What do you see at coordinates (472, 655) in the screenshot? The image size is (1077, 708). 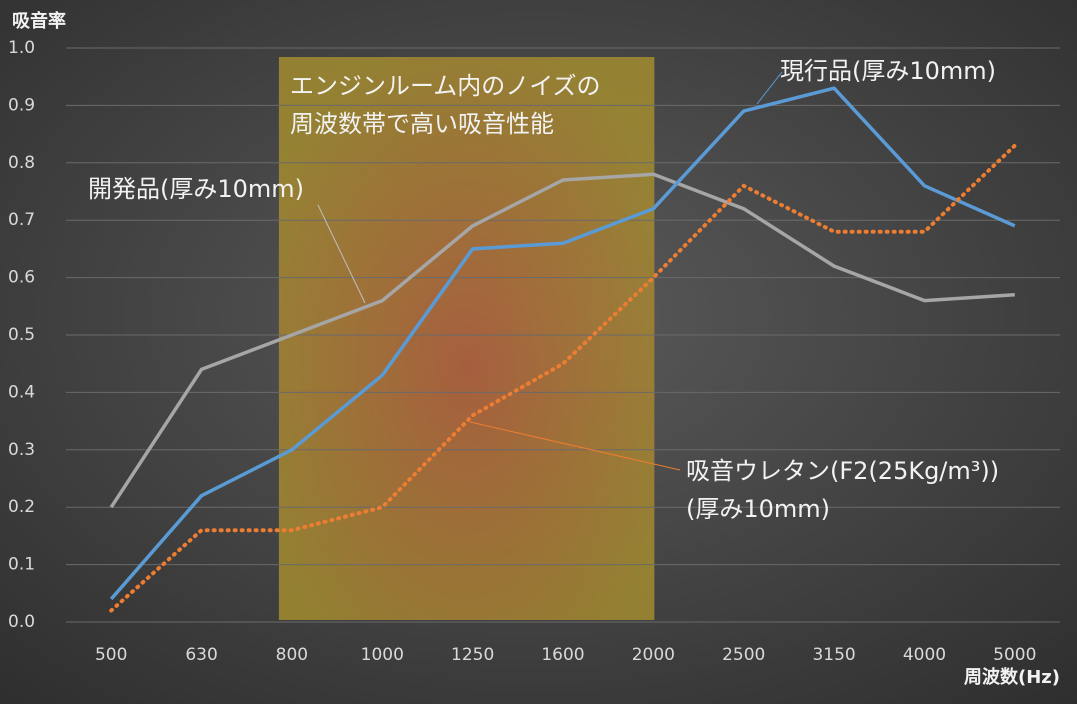 I see `x-tick-label: 1250` at bounding box center [472, 655].